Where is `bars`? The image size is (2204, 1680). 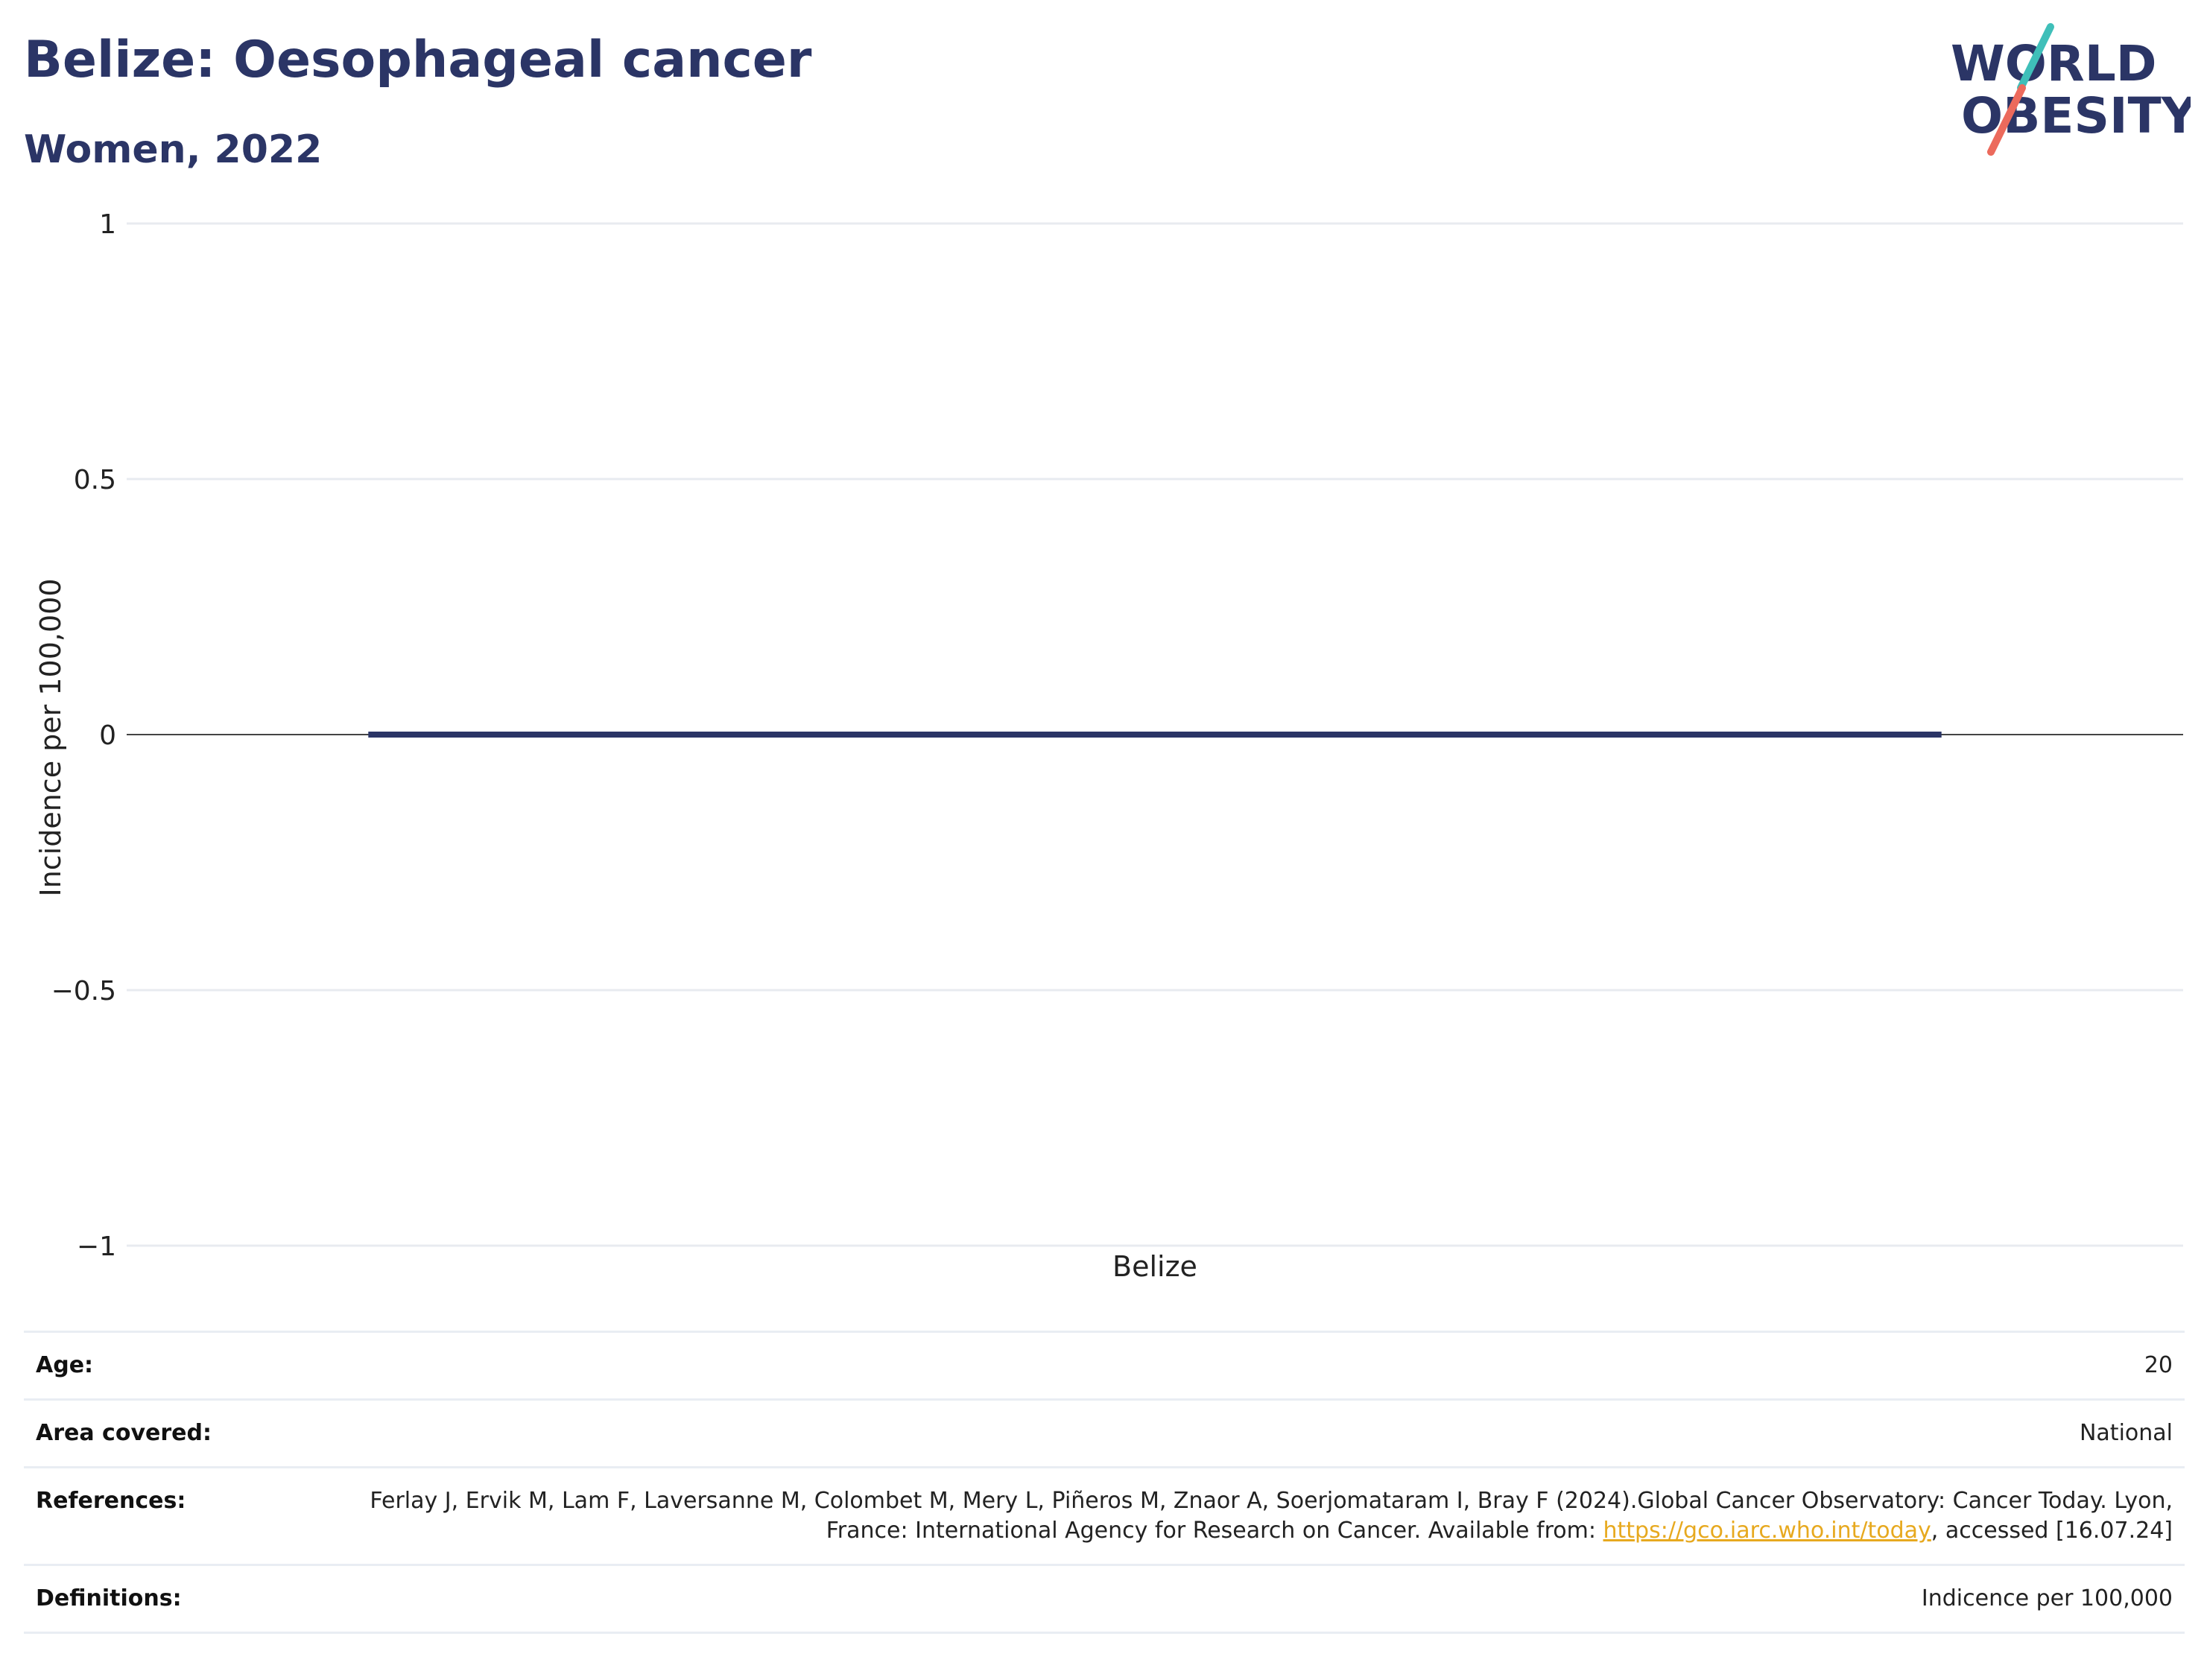 bars is located at coordinates (1155, 735).